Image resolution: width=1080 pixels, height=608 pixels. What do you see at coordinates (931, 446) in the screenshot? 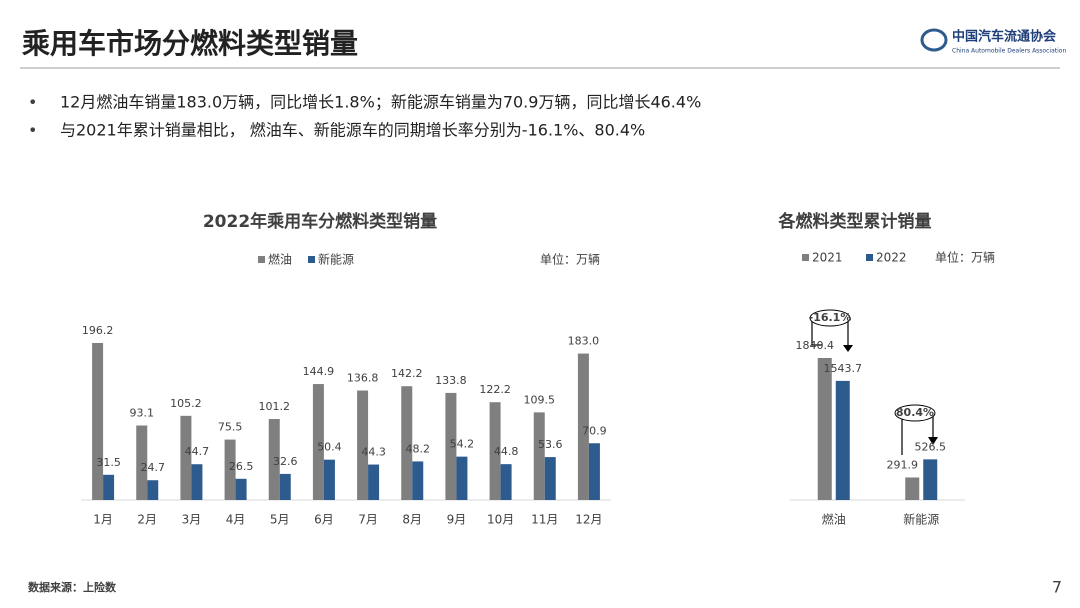
I see `data-label: 526.5` at bounding box center [931, 446].